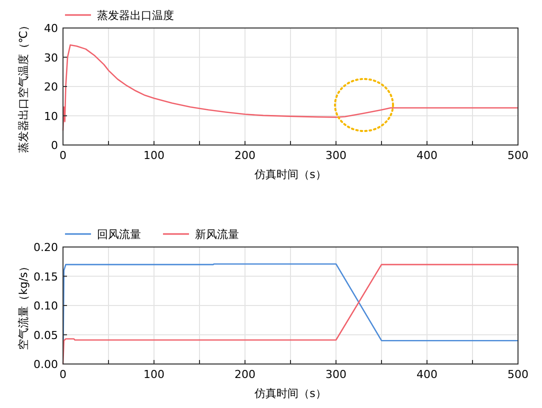 The height and width of the screenshot is (408, 542). Describe the element at coordinates (51, 116) in the screenshot. I see `y-tick-label: 10` at that location.